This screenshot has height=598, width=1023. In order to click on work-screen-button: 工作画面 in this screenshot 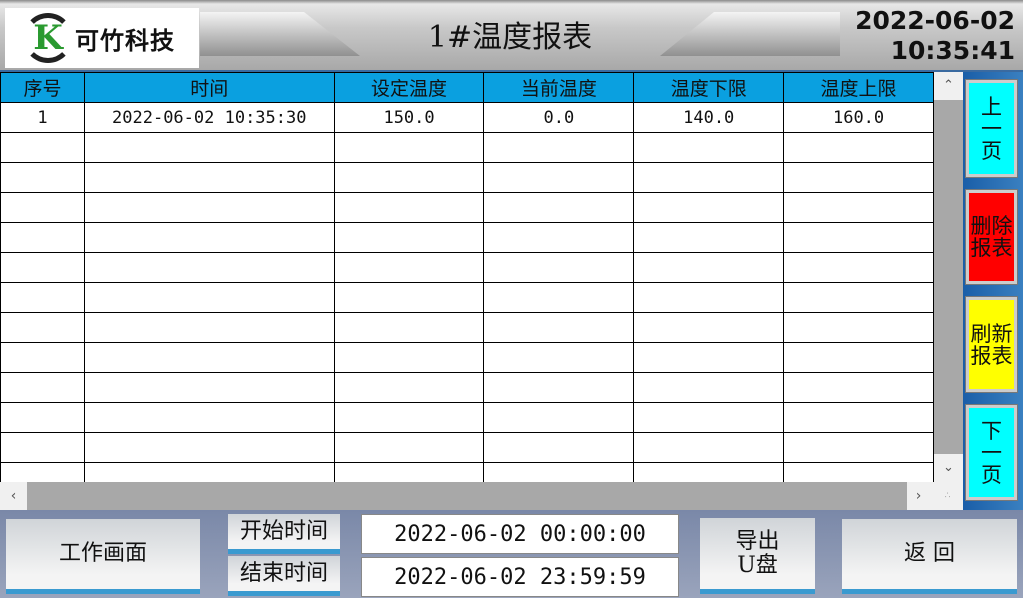, I will do `click(103, 556)`.